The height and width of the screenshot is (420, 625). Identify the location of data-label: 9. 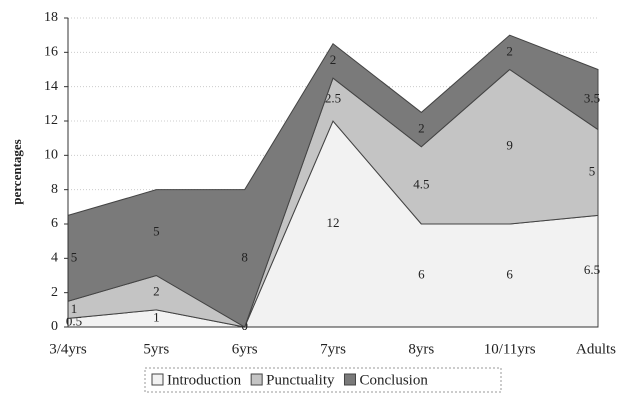
(509, 145).